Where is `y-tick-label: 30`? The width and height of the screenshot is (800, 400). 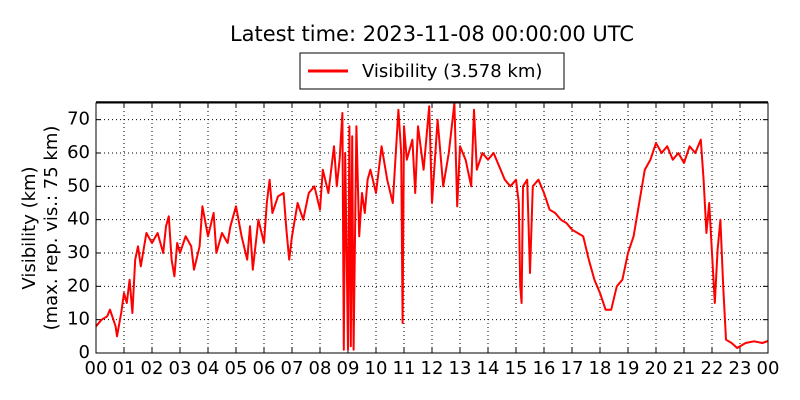
y-tick-label: 30 is located at coordinates (78, 252).